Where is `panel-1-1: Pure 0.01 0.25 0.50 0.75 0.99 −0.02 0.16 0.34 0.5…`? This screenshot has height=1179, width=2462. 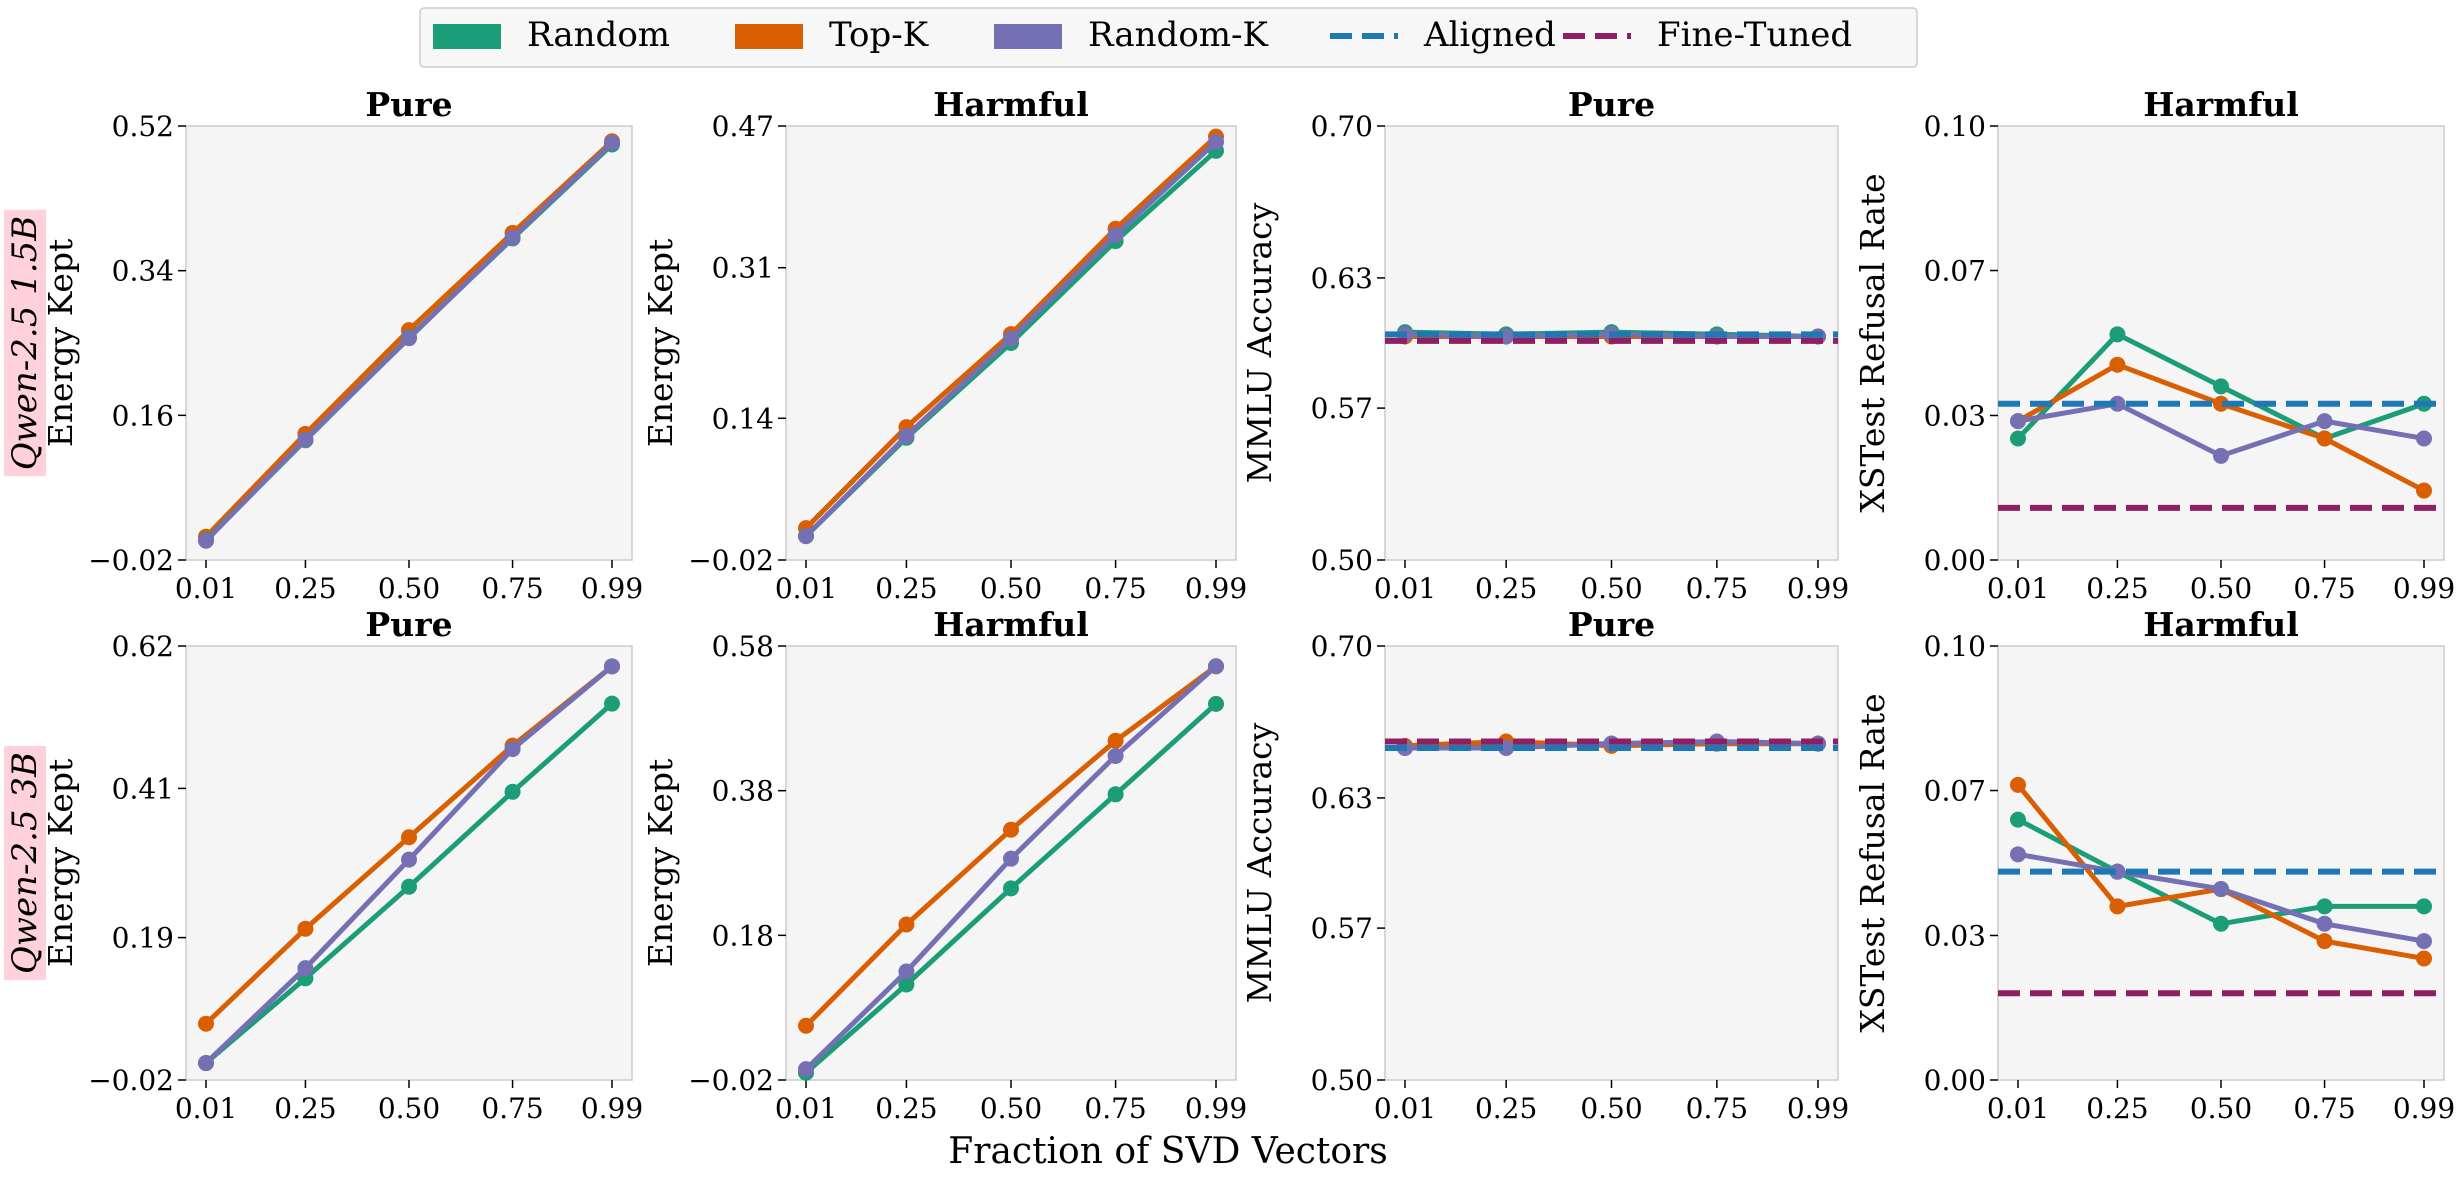 panel-1-1: Pure 0.01 0.25 0.50 0.75 0.99 −0.02 0.16 0.34 0.5… is located at coordinates (342, 345).